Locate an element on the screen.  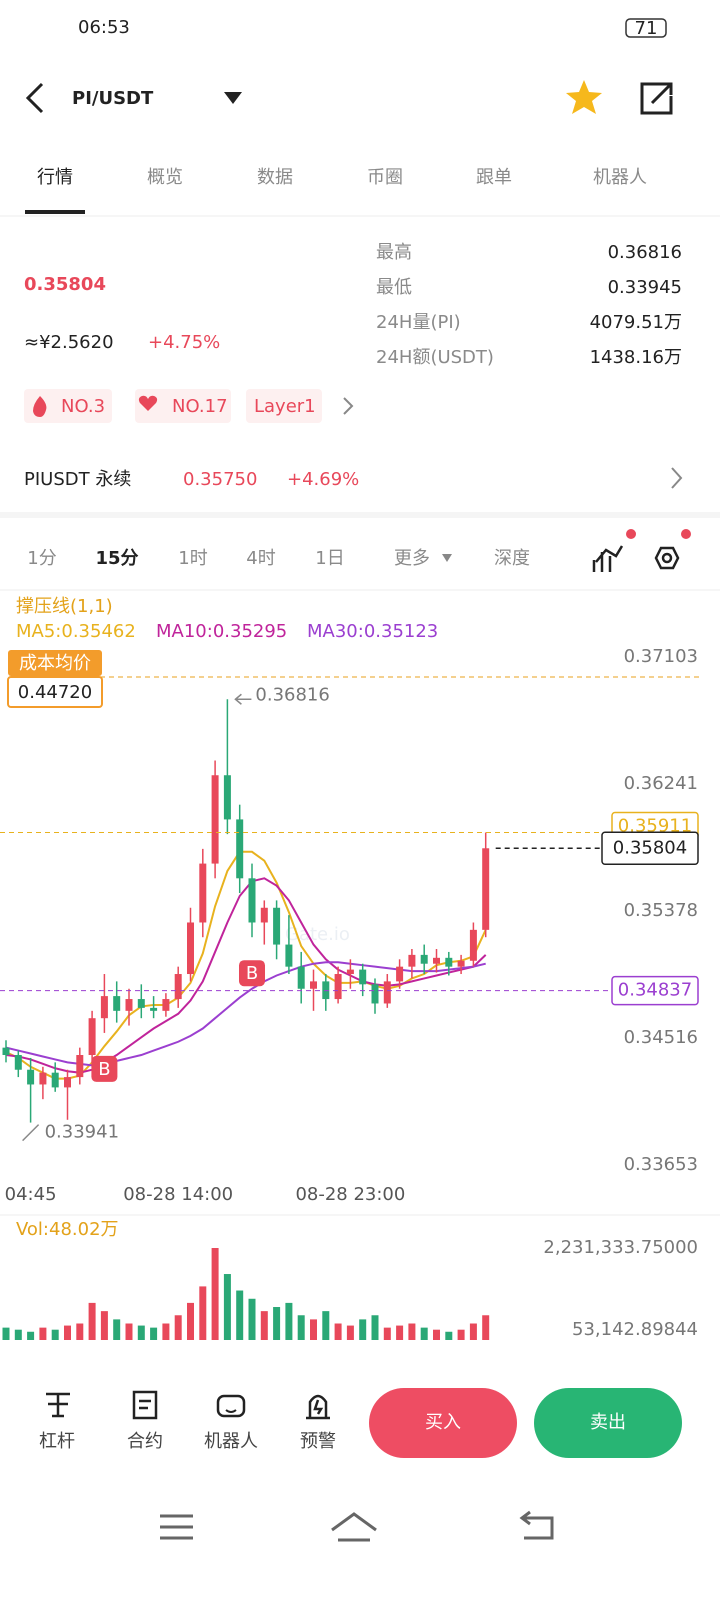
divider is located at coordinates (360, 515).